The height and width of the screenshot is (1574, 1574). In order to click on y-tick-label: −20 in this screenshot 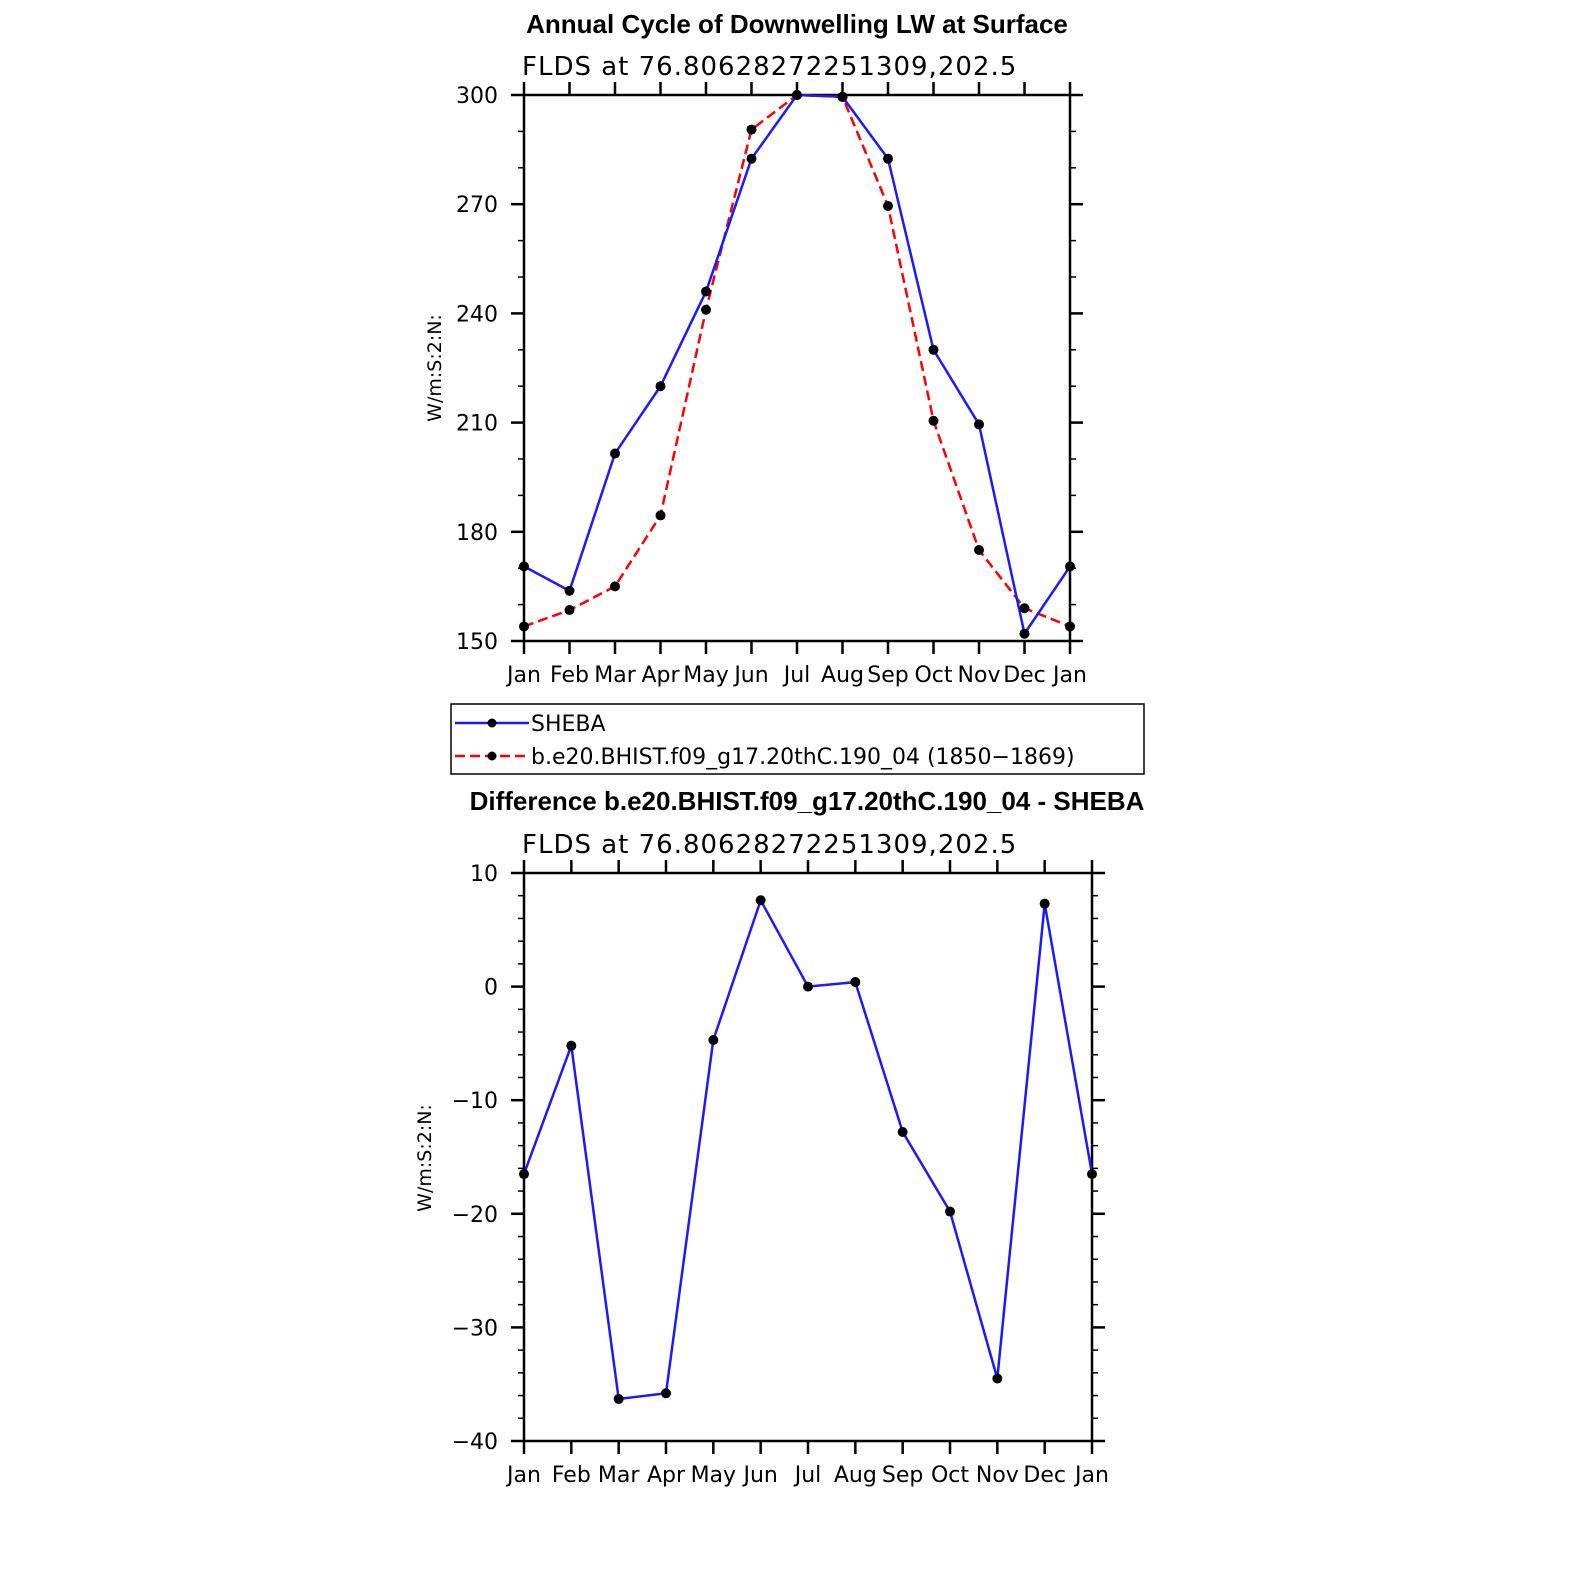, I will do `click(475, 1215)`.